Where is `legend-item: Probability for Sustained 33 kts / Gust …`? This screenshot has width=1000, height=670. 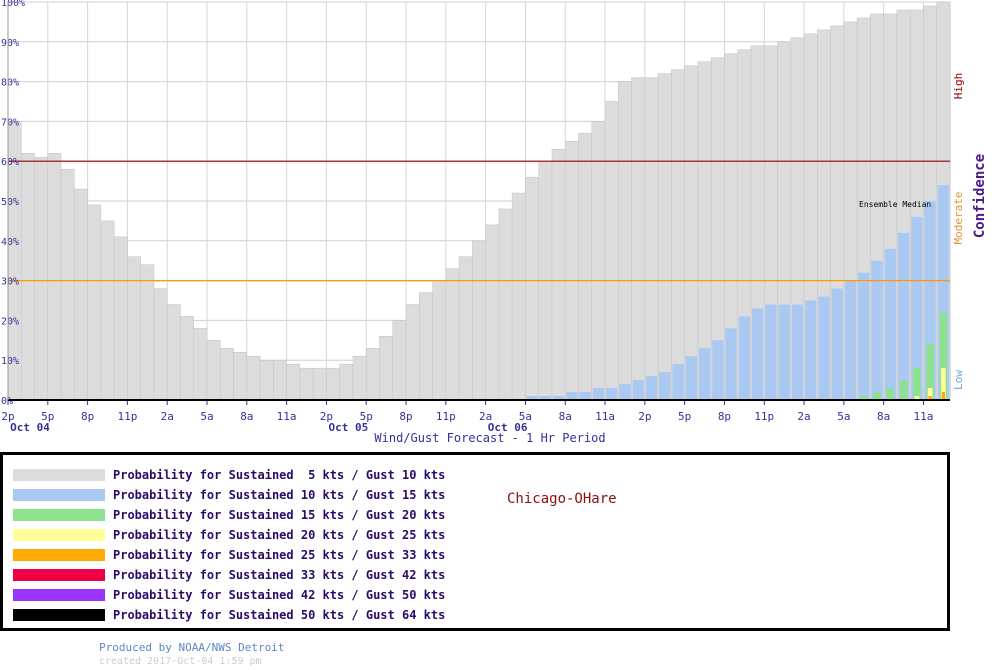 legend-item: Probability for Sustained 33 kts / Gust … is located at coordinates (229, 575).